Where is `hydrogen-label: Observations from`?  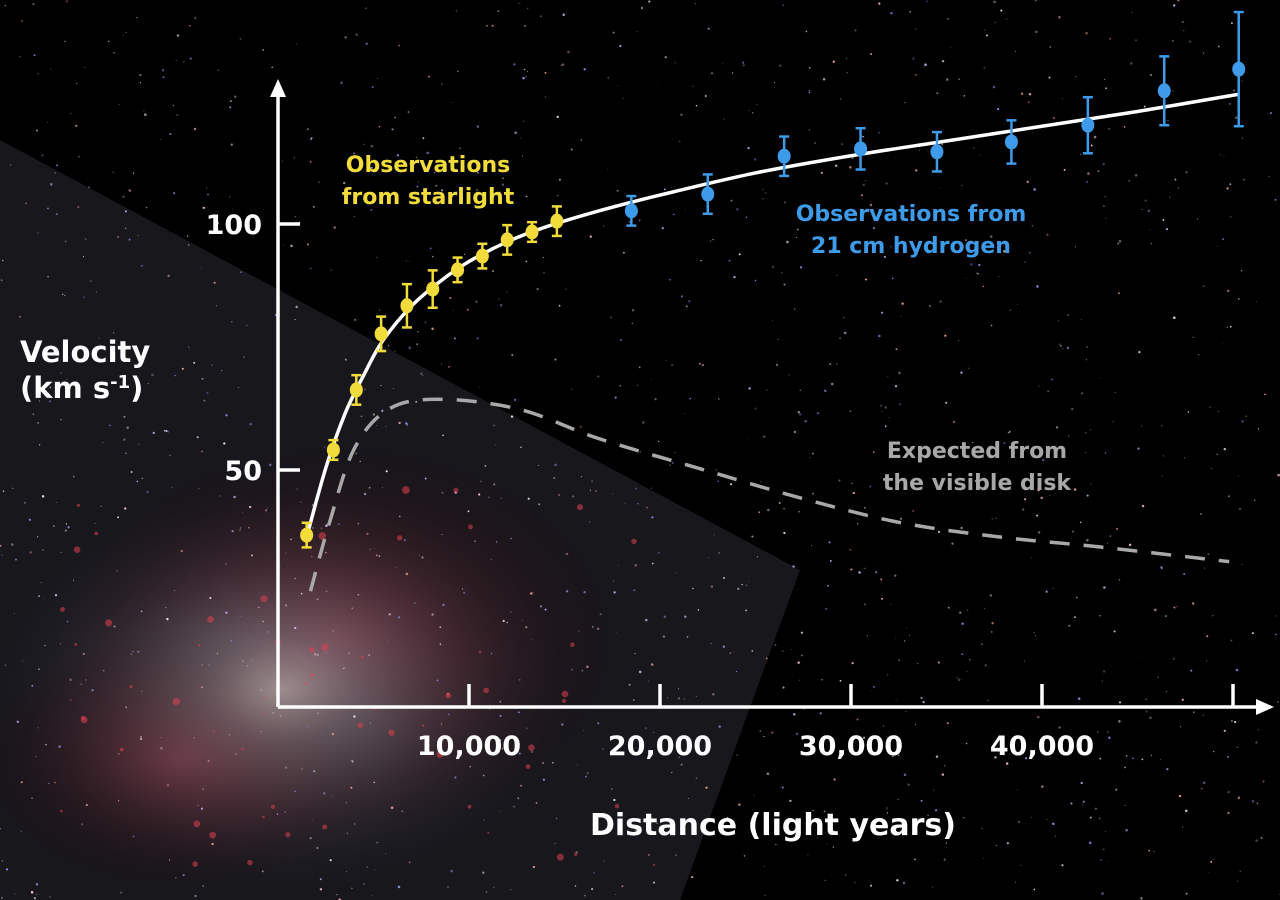
hydrogen-label: Observations from is located at coordinates (911, 214).